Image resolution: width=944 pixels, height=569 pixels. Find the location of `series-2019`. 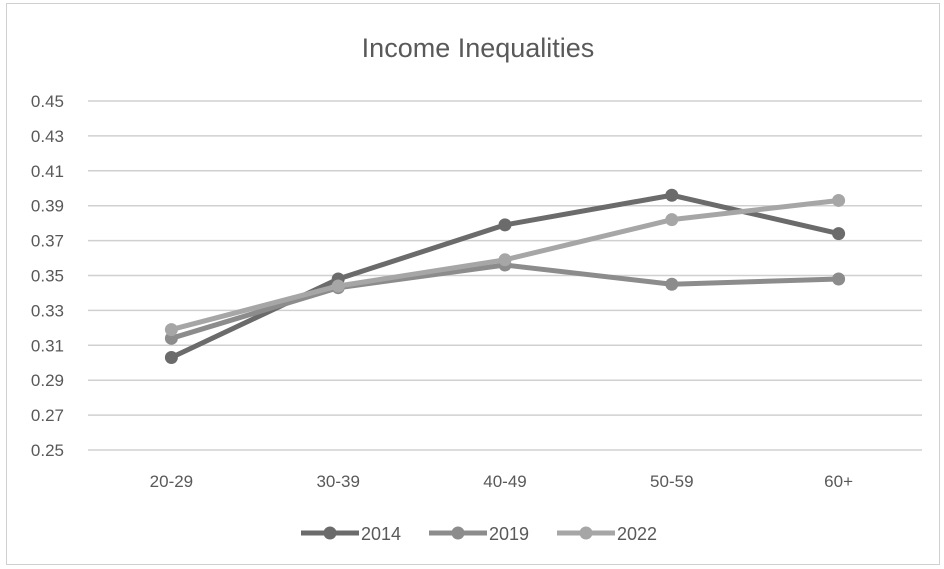

series-2019 is located at coordinates (505, 301).